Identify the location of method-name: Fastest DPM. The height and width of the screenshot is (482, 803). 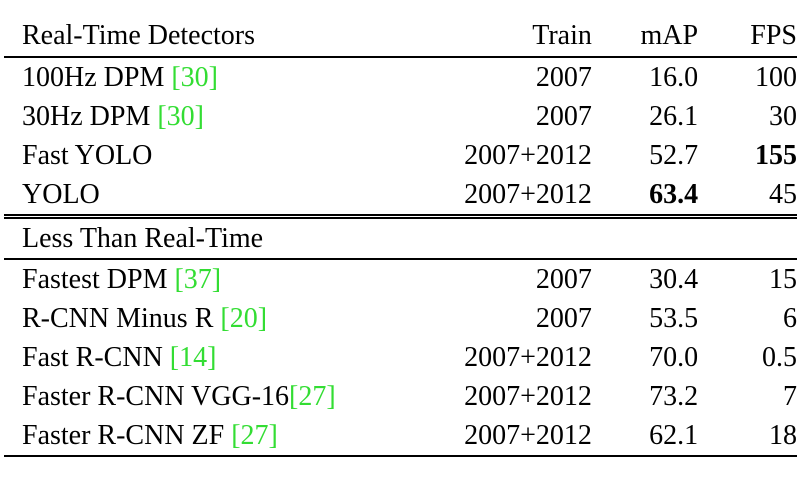
(98, 279).